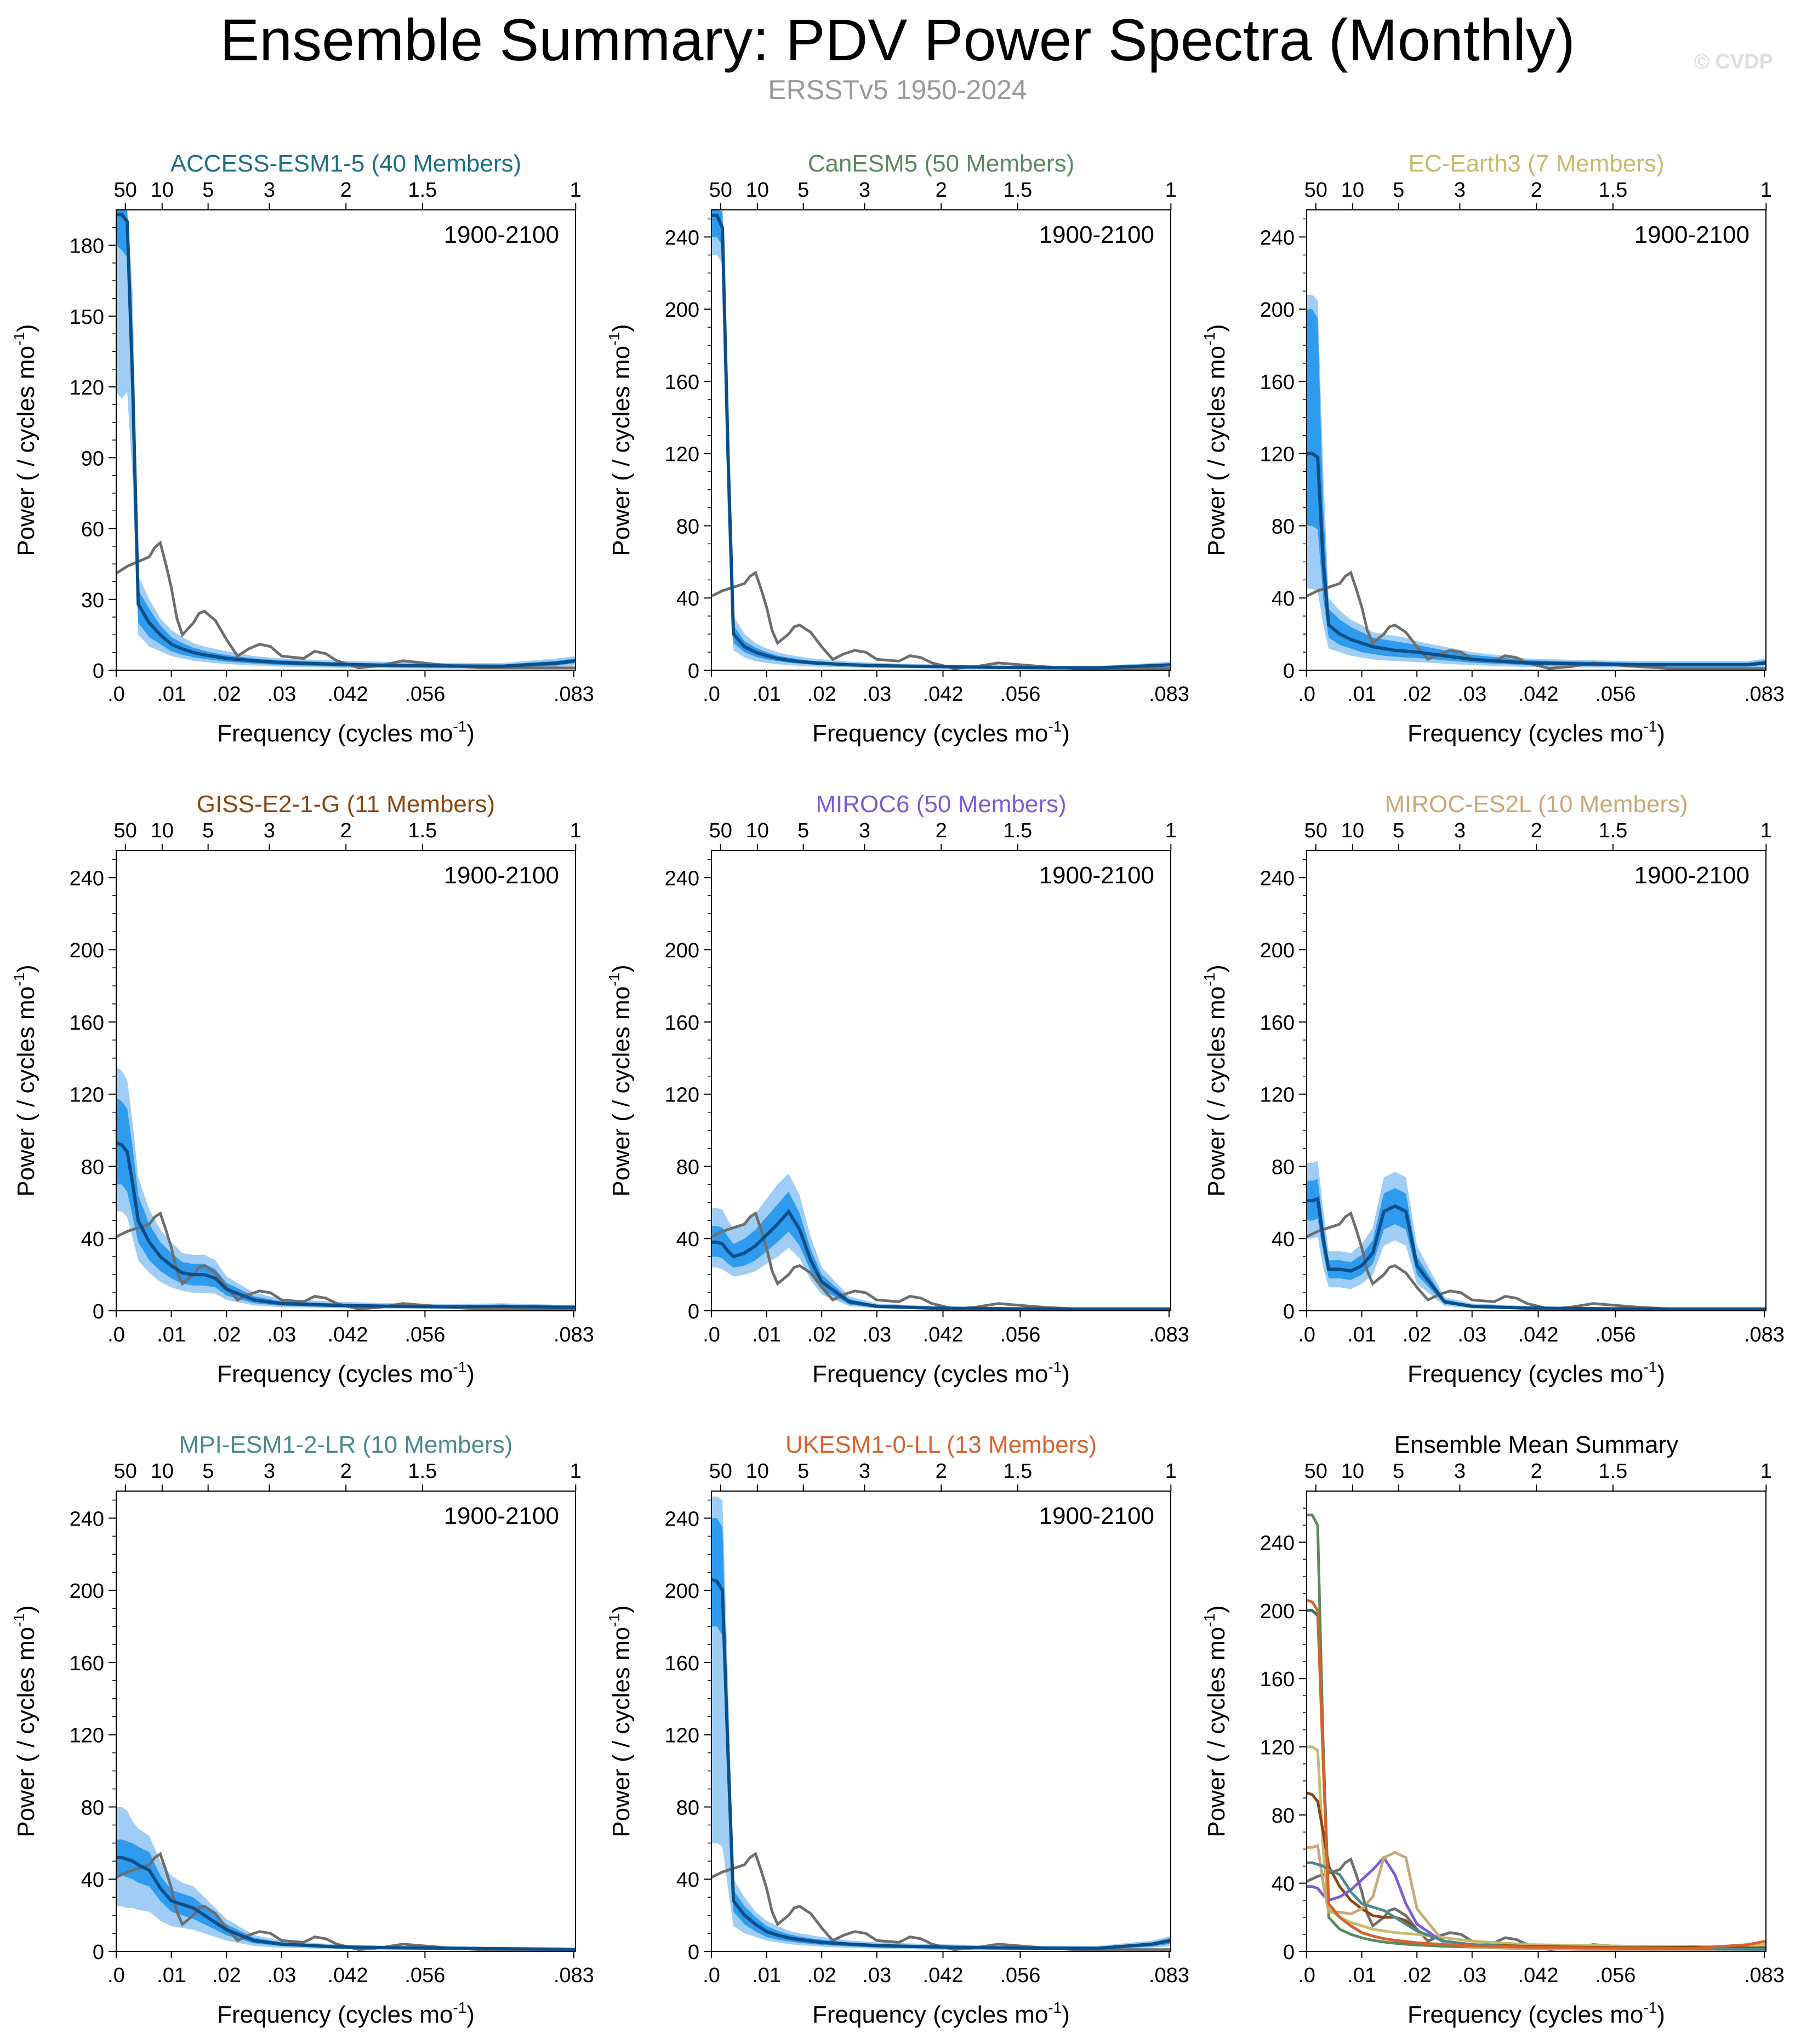 The height and width of the screenshot is (2044, 1795). Describe the element at coordinates (346, 163) in the screenshot. I see `panel-title: ACCESS-ESM1-5 (40 Members)` at that location.